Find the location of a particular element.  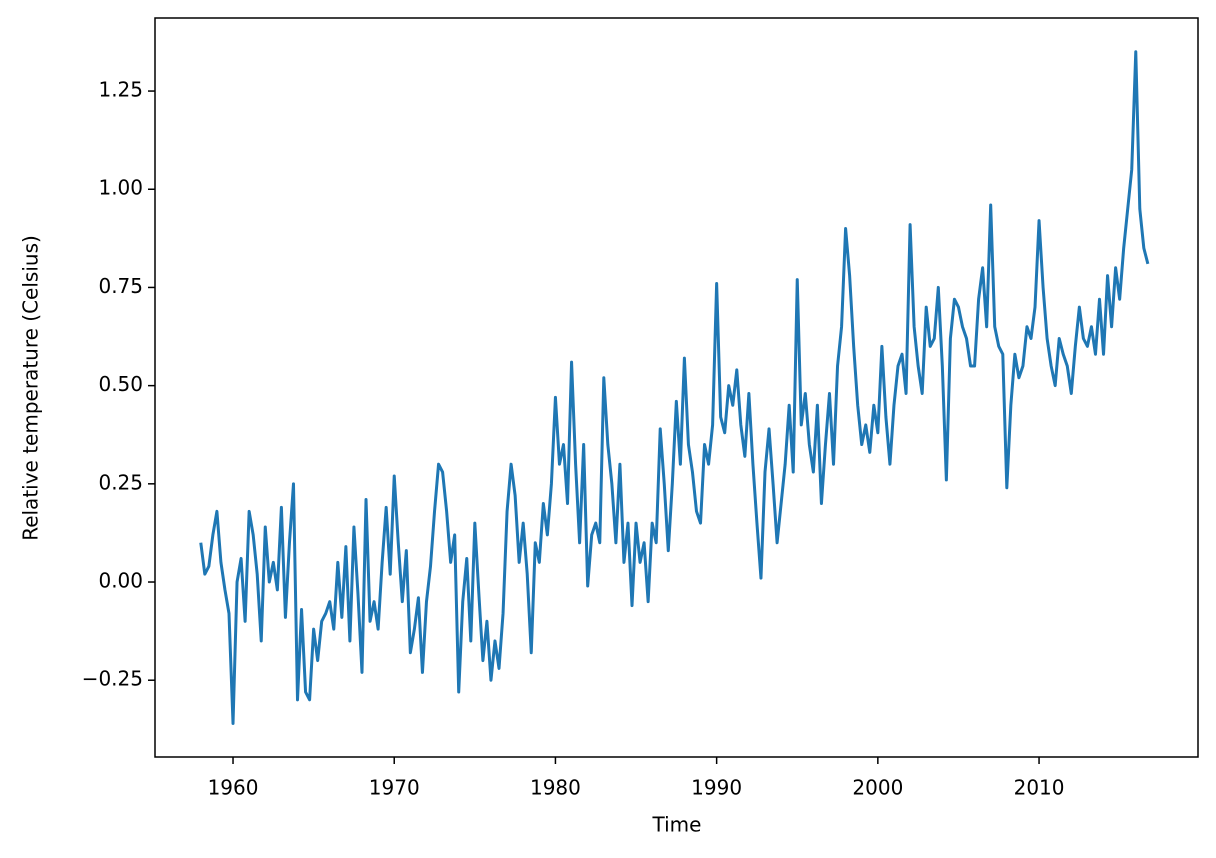

y-tick-label: 0.75 is located at coordinates (120, 286).